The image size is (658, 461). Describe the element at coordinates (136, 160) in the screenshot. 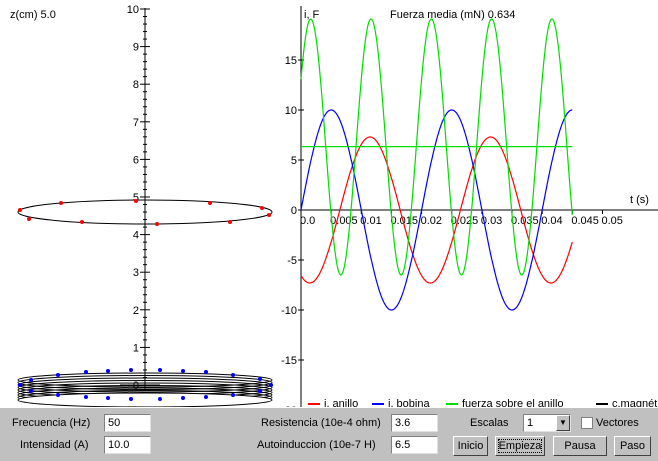

I see `z-tick-label: 6` at that location.